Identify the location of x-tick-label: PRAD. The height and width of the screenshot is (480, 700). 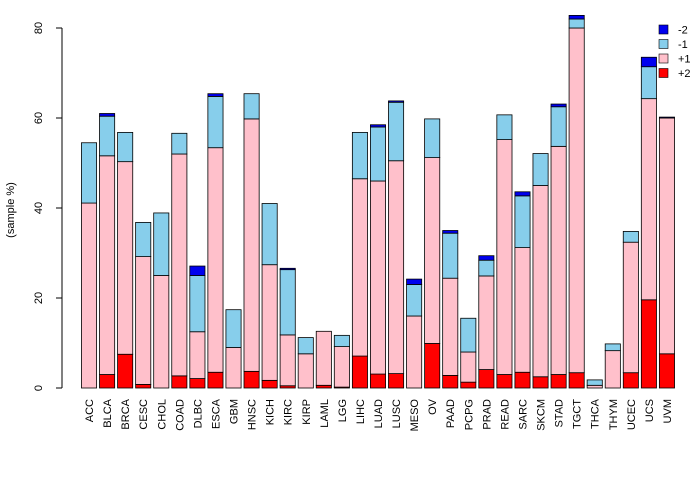
(487, 414).